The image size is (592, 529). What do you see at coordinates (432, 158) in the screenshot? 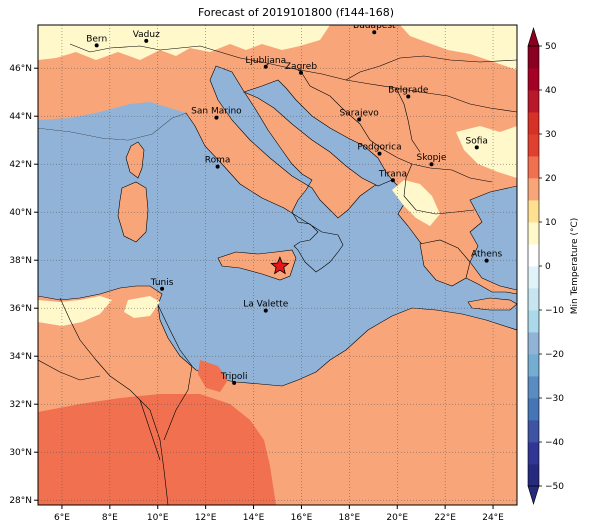
I see `city-label: Skopje` at bounding box center [432, 158].